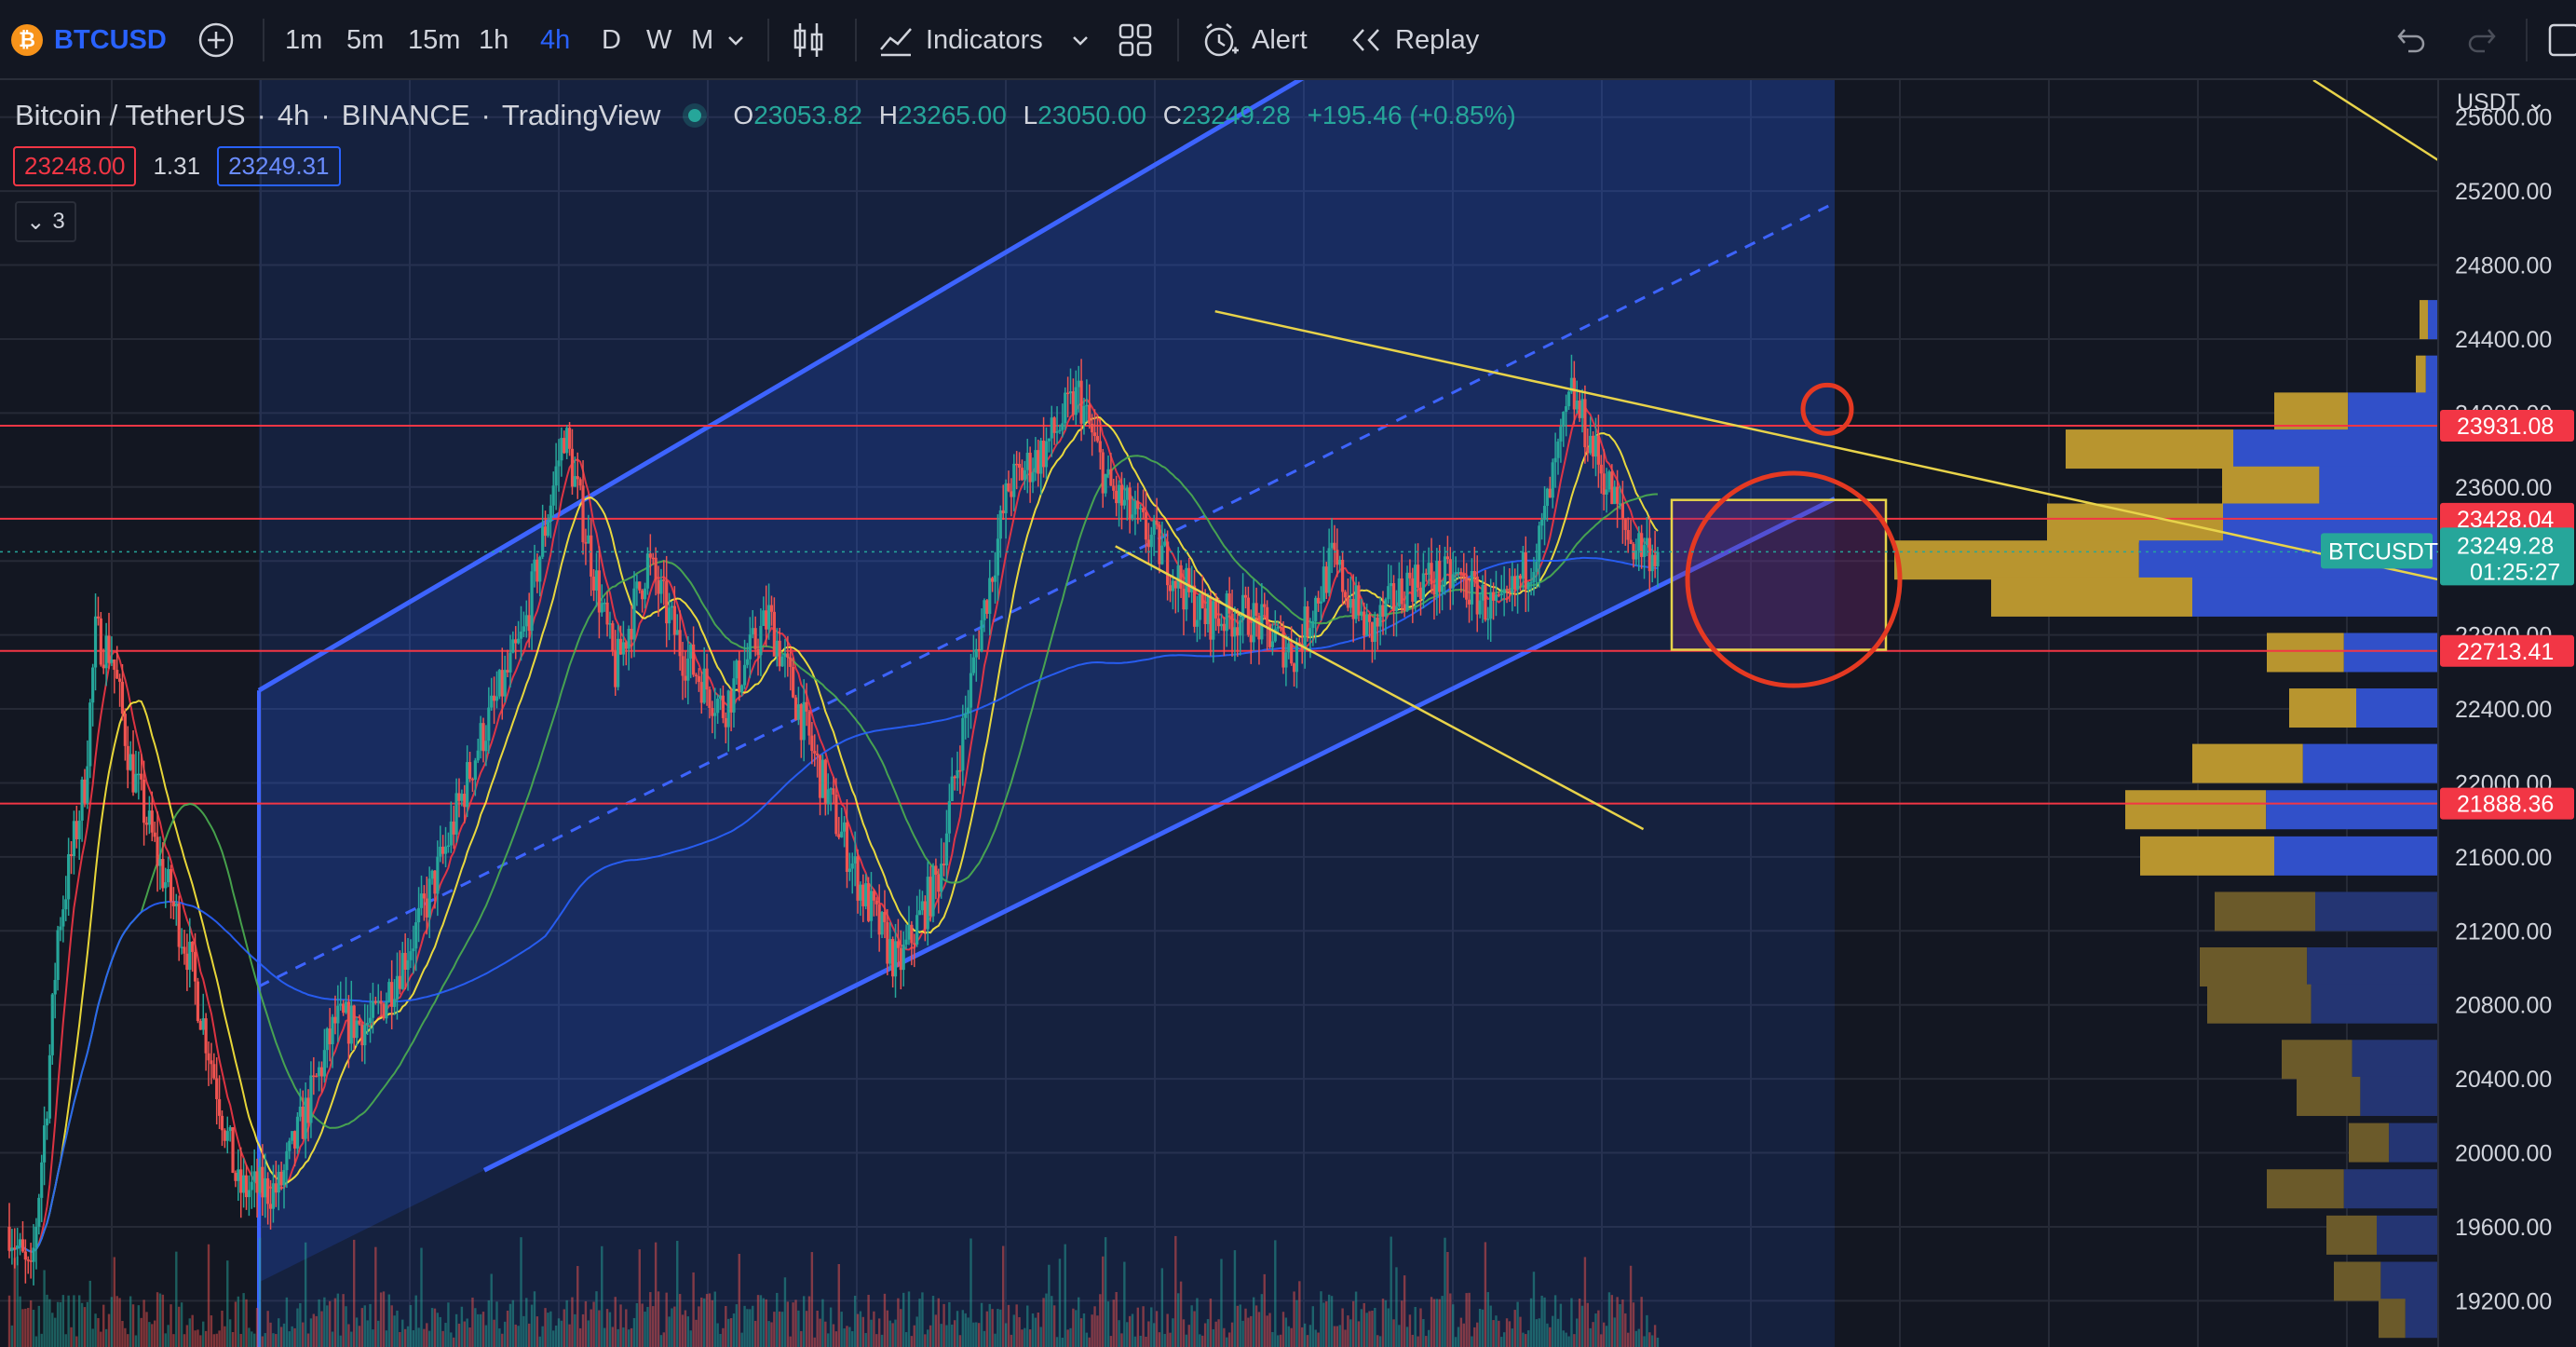 The image size is (2576, 1347). I want to click on last-price-text: 23249.28, so click(2505, 546).